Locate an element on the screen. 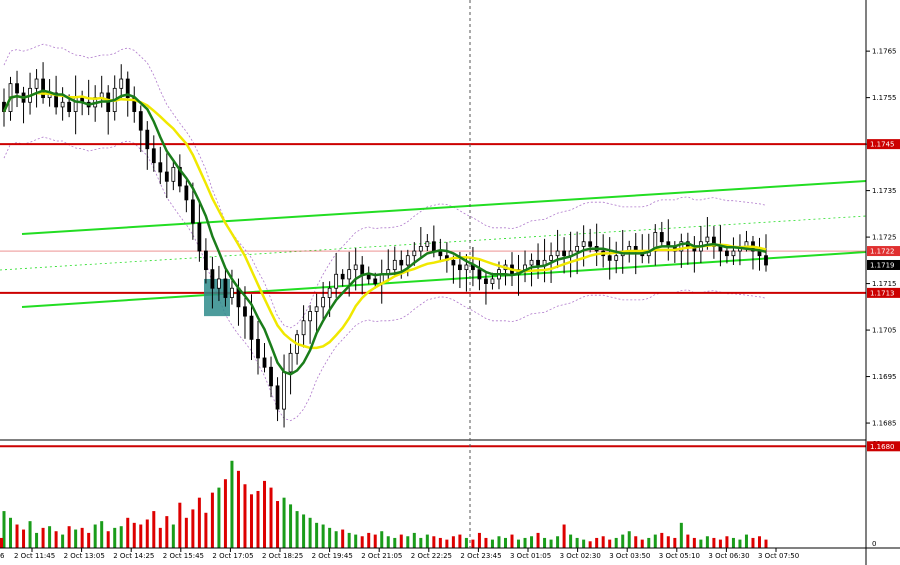  channel-lower-line is located at coordinates (444, 279).